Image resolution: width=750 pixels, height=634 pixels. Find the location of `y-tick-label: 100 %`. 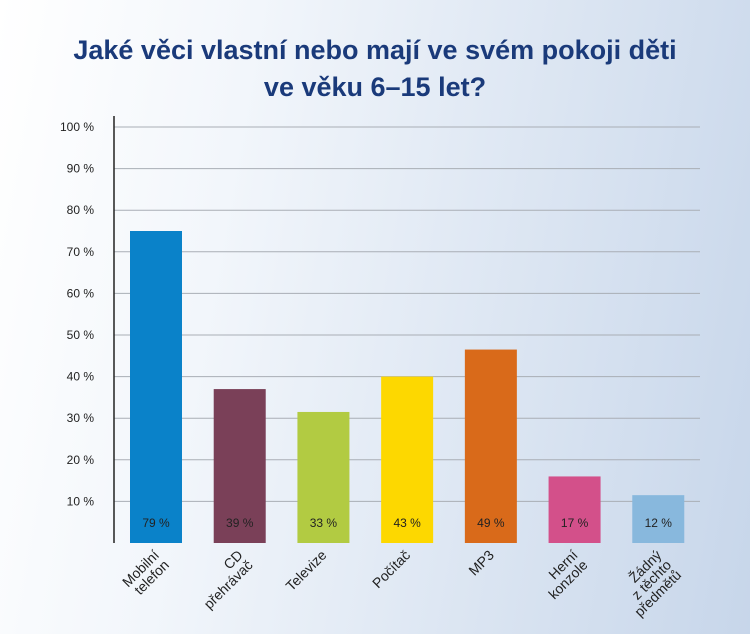

y-tick-label: 100 % is located at coordinates (77, 127).